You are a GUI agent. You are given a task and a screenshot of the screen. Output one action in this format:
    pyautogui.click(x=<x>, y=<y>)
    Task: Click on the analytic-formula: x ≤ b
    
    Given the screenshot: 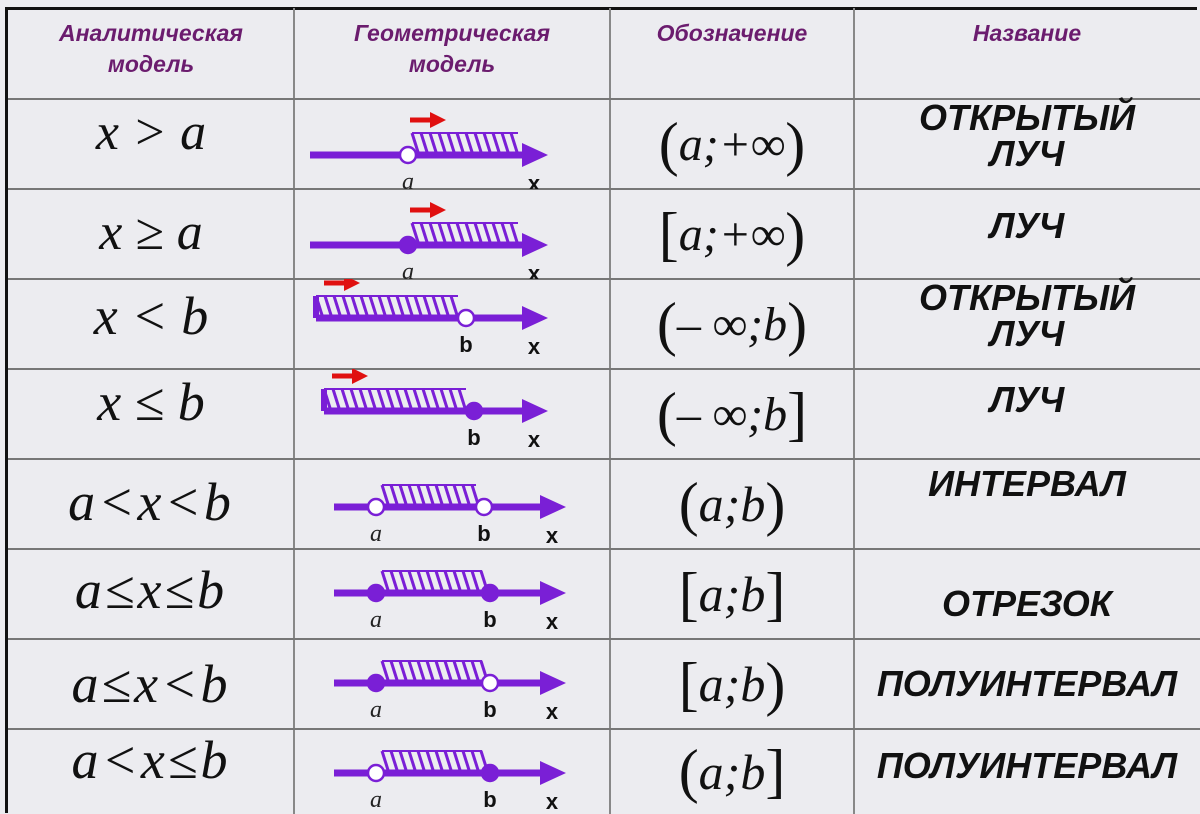 What is the action you would take?
    pyautogui.click(x=151, y=402)
    